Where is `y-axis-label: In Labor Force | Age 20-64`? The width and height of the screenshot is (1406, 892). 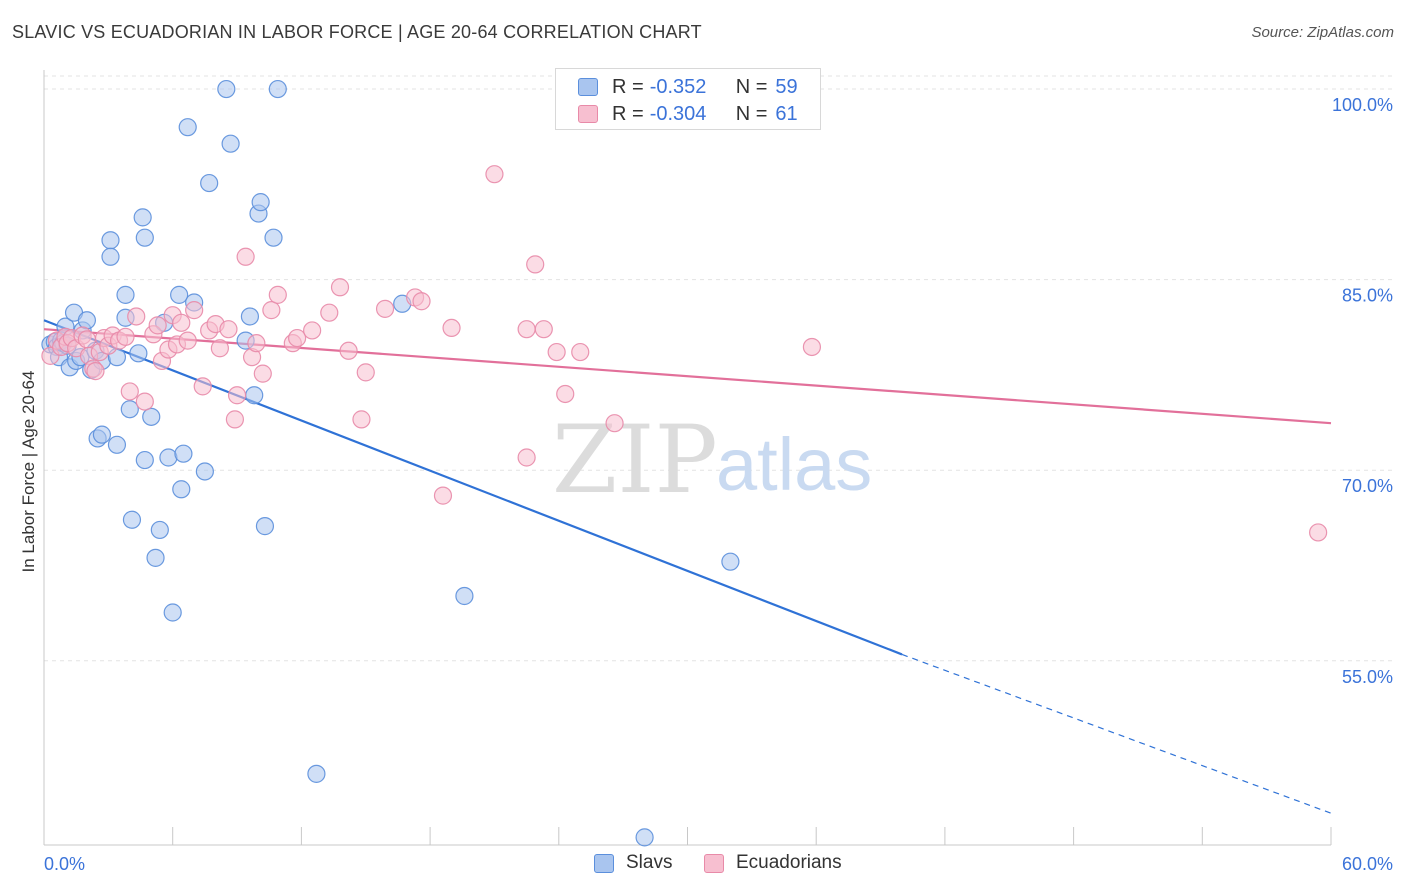 y-axis-label: In Labor Force | Age 20-64 is located at coordinates (28, 472).